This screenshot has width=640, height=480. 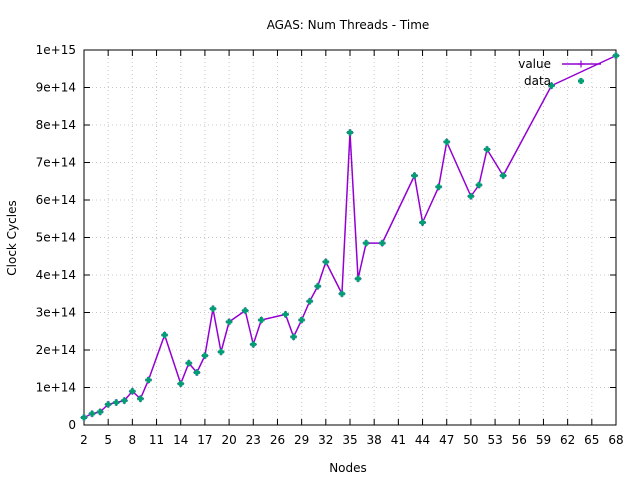 What do you see at coordinates (228, 440) in the screenshot?
I see `x-tick-label: 20` at bounding box center [228, 440].